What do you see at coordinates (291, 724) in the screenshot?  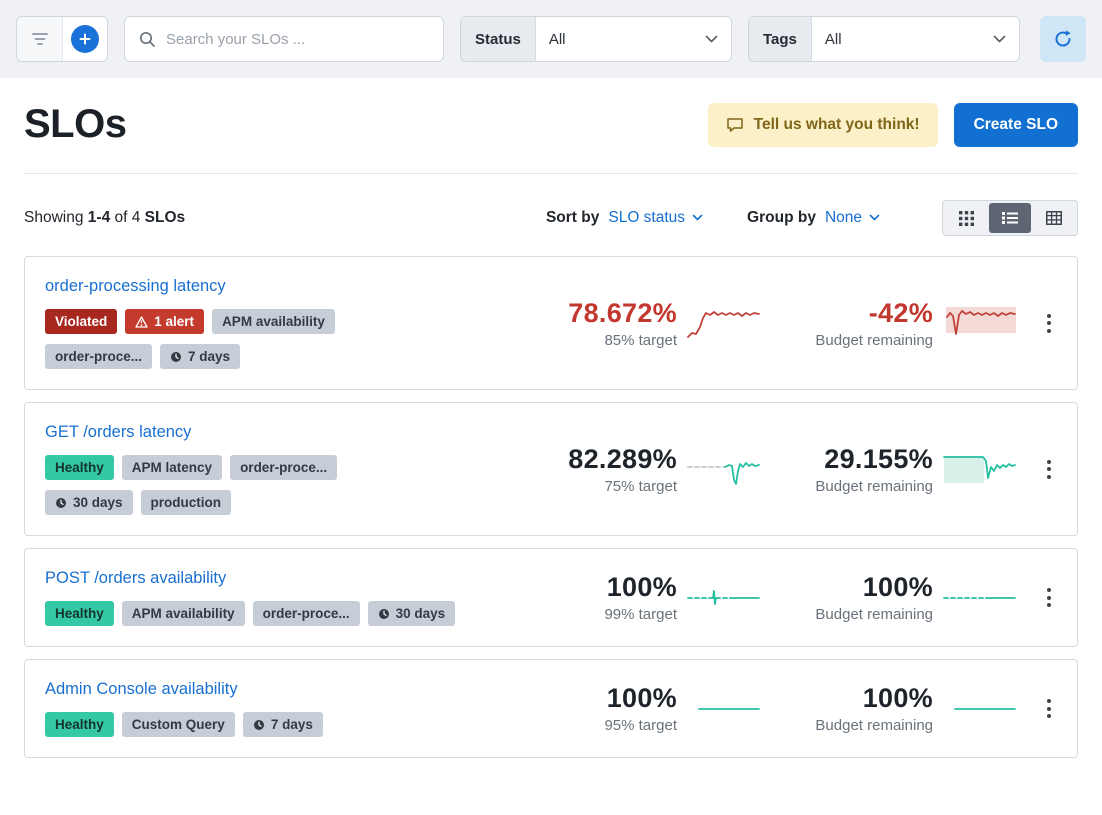 I see `badge-label: 7 days` at bounding box center [291, 724].